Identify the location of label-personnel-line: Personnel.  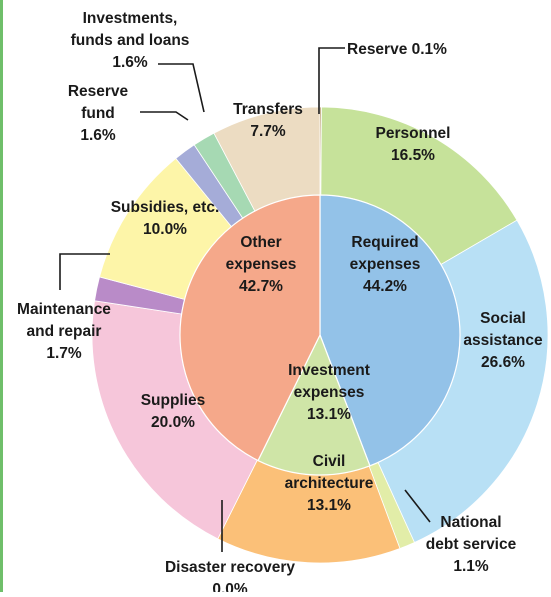
(413, 133).